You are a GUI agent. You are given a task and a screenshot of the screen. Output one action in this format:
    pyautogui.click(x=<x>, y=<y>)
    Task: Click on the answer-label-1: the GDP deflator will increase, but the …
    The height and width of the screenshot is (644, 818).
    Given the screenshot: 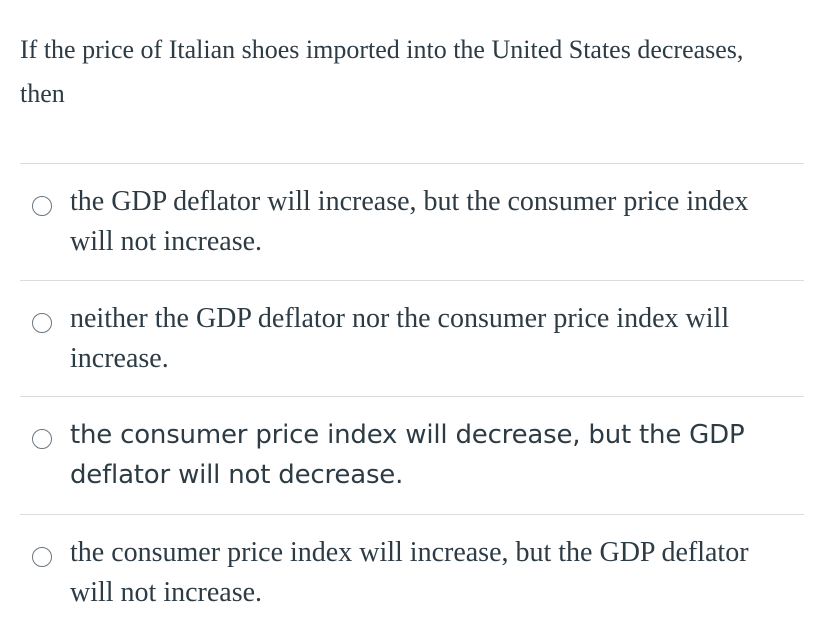 What is the action you would take?
    pyautogui.click(x=409, y=221)
    